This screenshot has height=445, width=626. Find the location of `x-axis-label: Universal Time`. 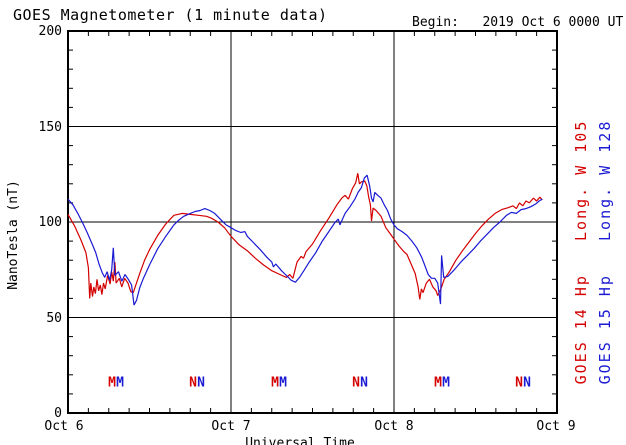

x-axis-label: Universal Time is located at coordinates (300, 440).